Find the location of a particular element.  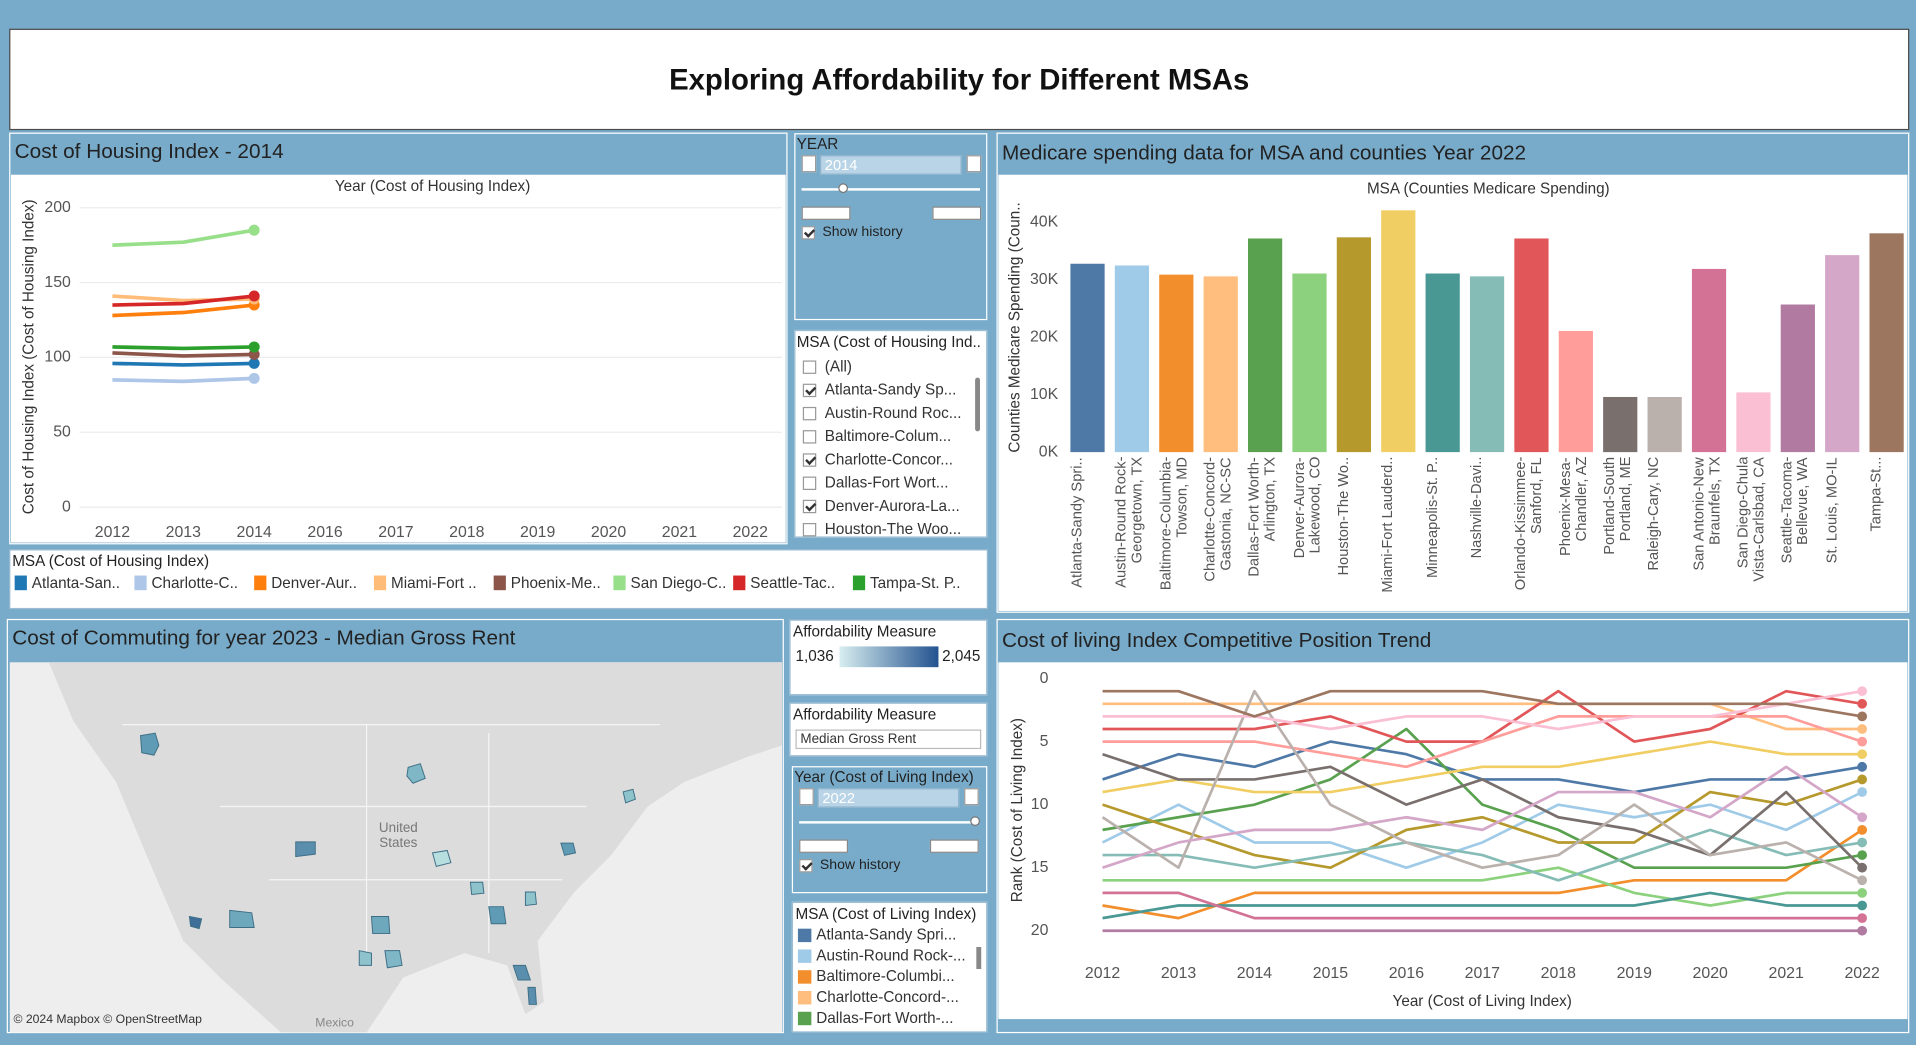

x-tick-label: 2015 is located at coordinates (1330, 973).